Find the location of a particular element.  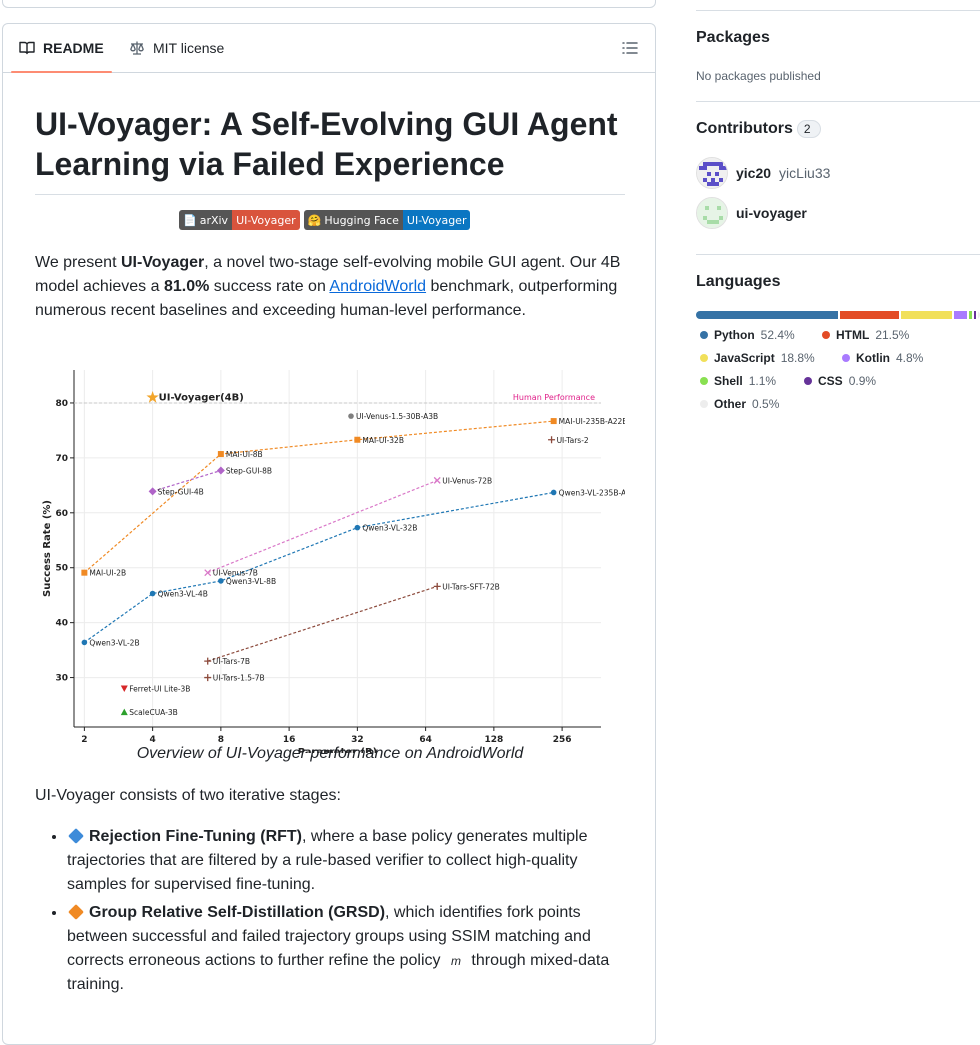

data-label: Qwen3-VL-8B is located at coordinates (251, 581).